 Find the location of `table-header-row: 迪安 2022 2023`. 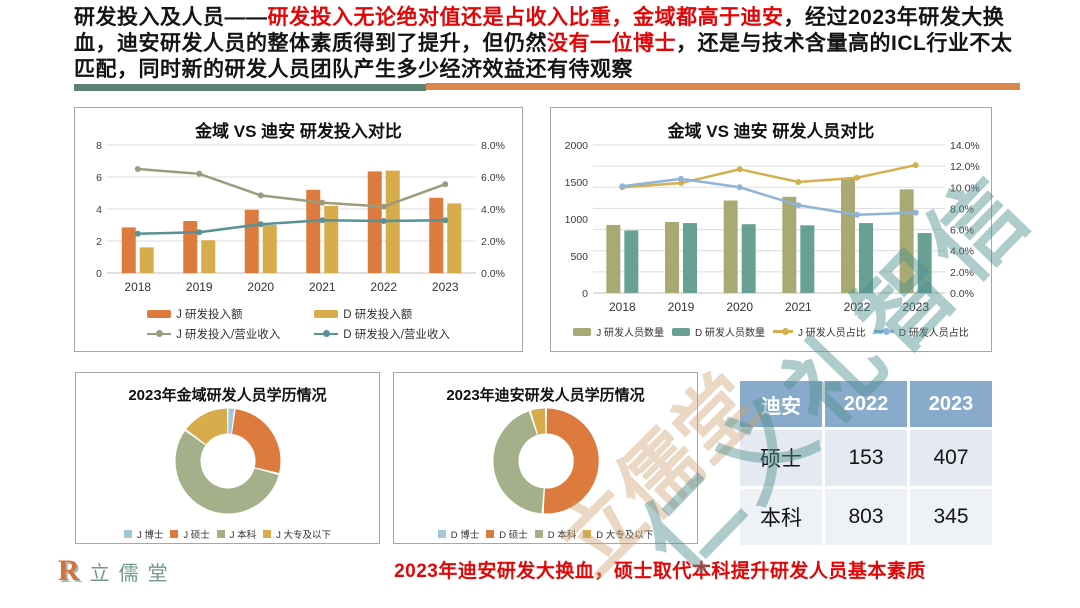

table-header-row: 迪安 2022 2023 is located at coordinates (866, 404).